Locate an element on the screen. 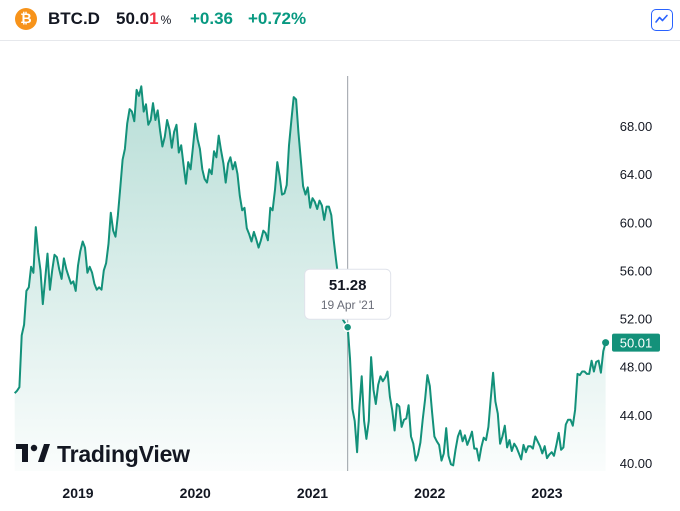  price-main: 50.0 is located at coordinates (133, 18).